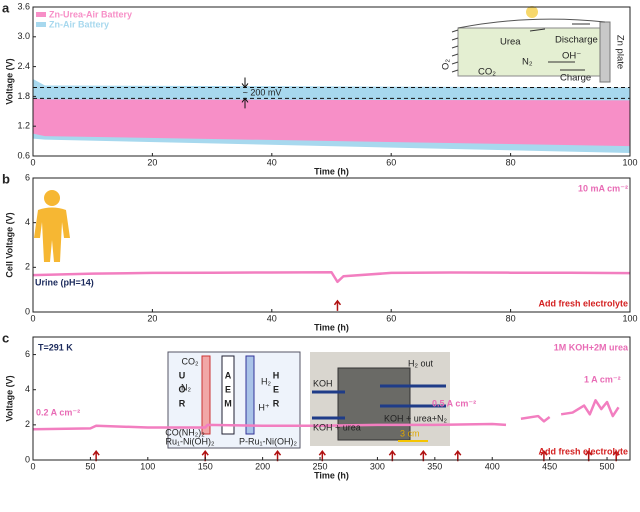 Image resolution: width=640 pixels, height=512 pixels. What do you see at coordinates (55, 347) in the screenshot?
I see `temperature: T=291 K` at bounding box center [55, 347].